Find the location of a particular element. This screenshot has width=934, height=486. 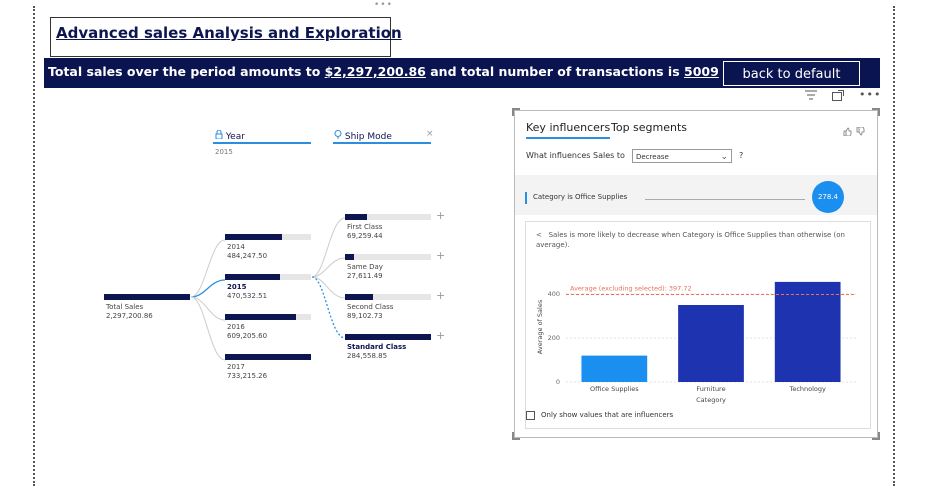

tab-key-influencers: Key influencers is located at coordinates (568, 130).